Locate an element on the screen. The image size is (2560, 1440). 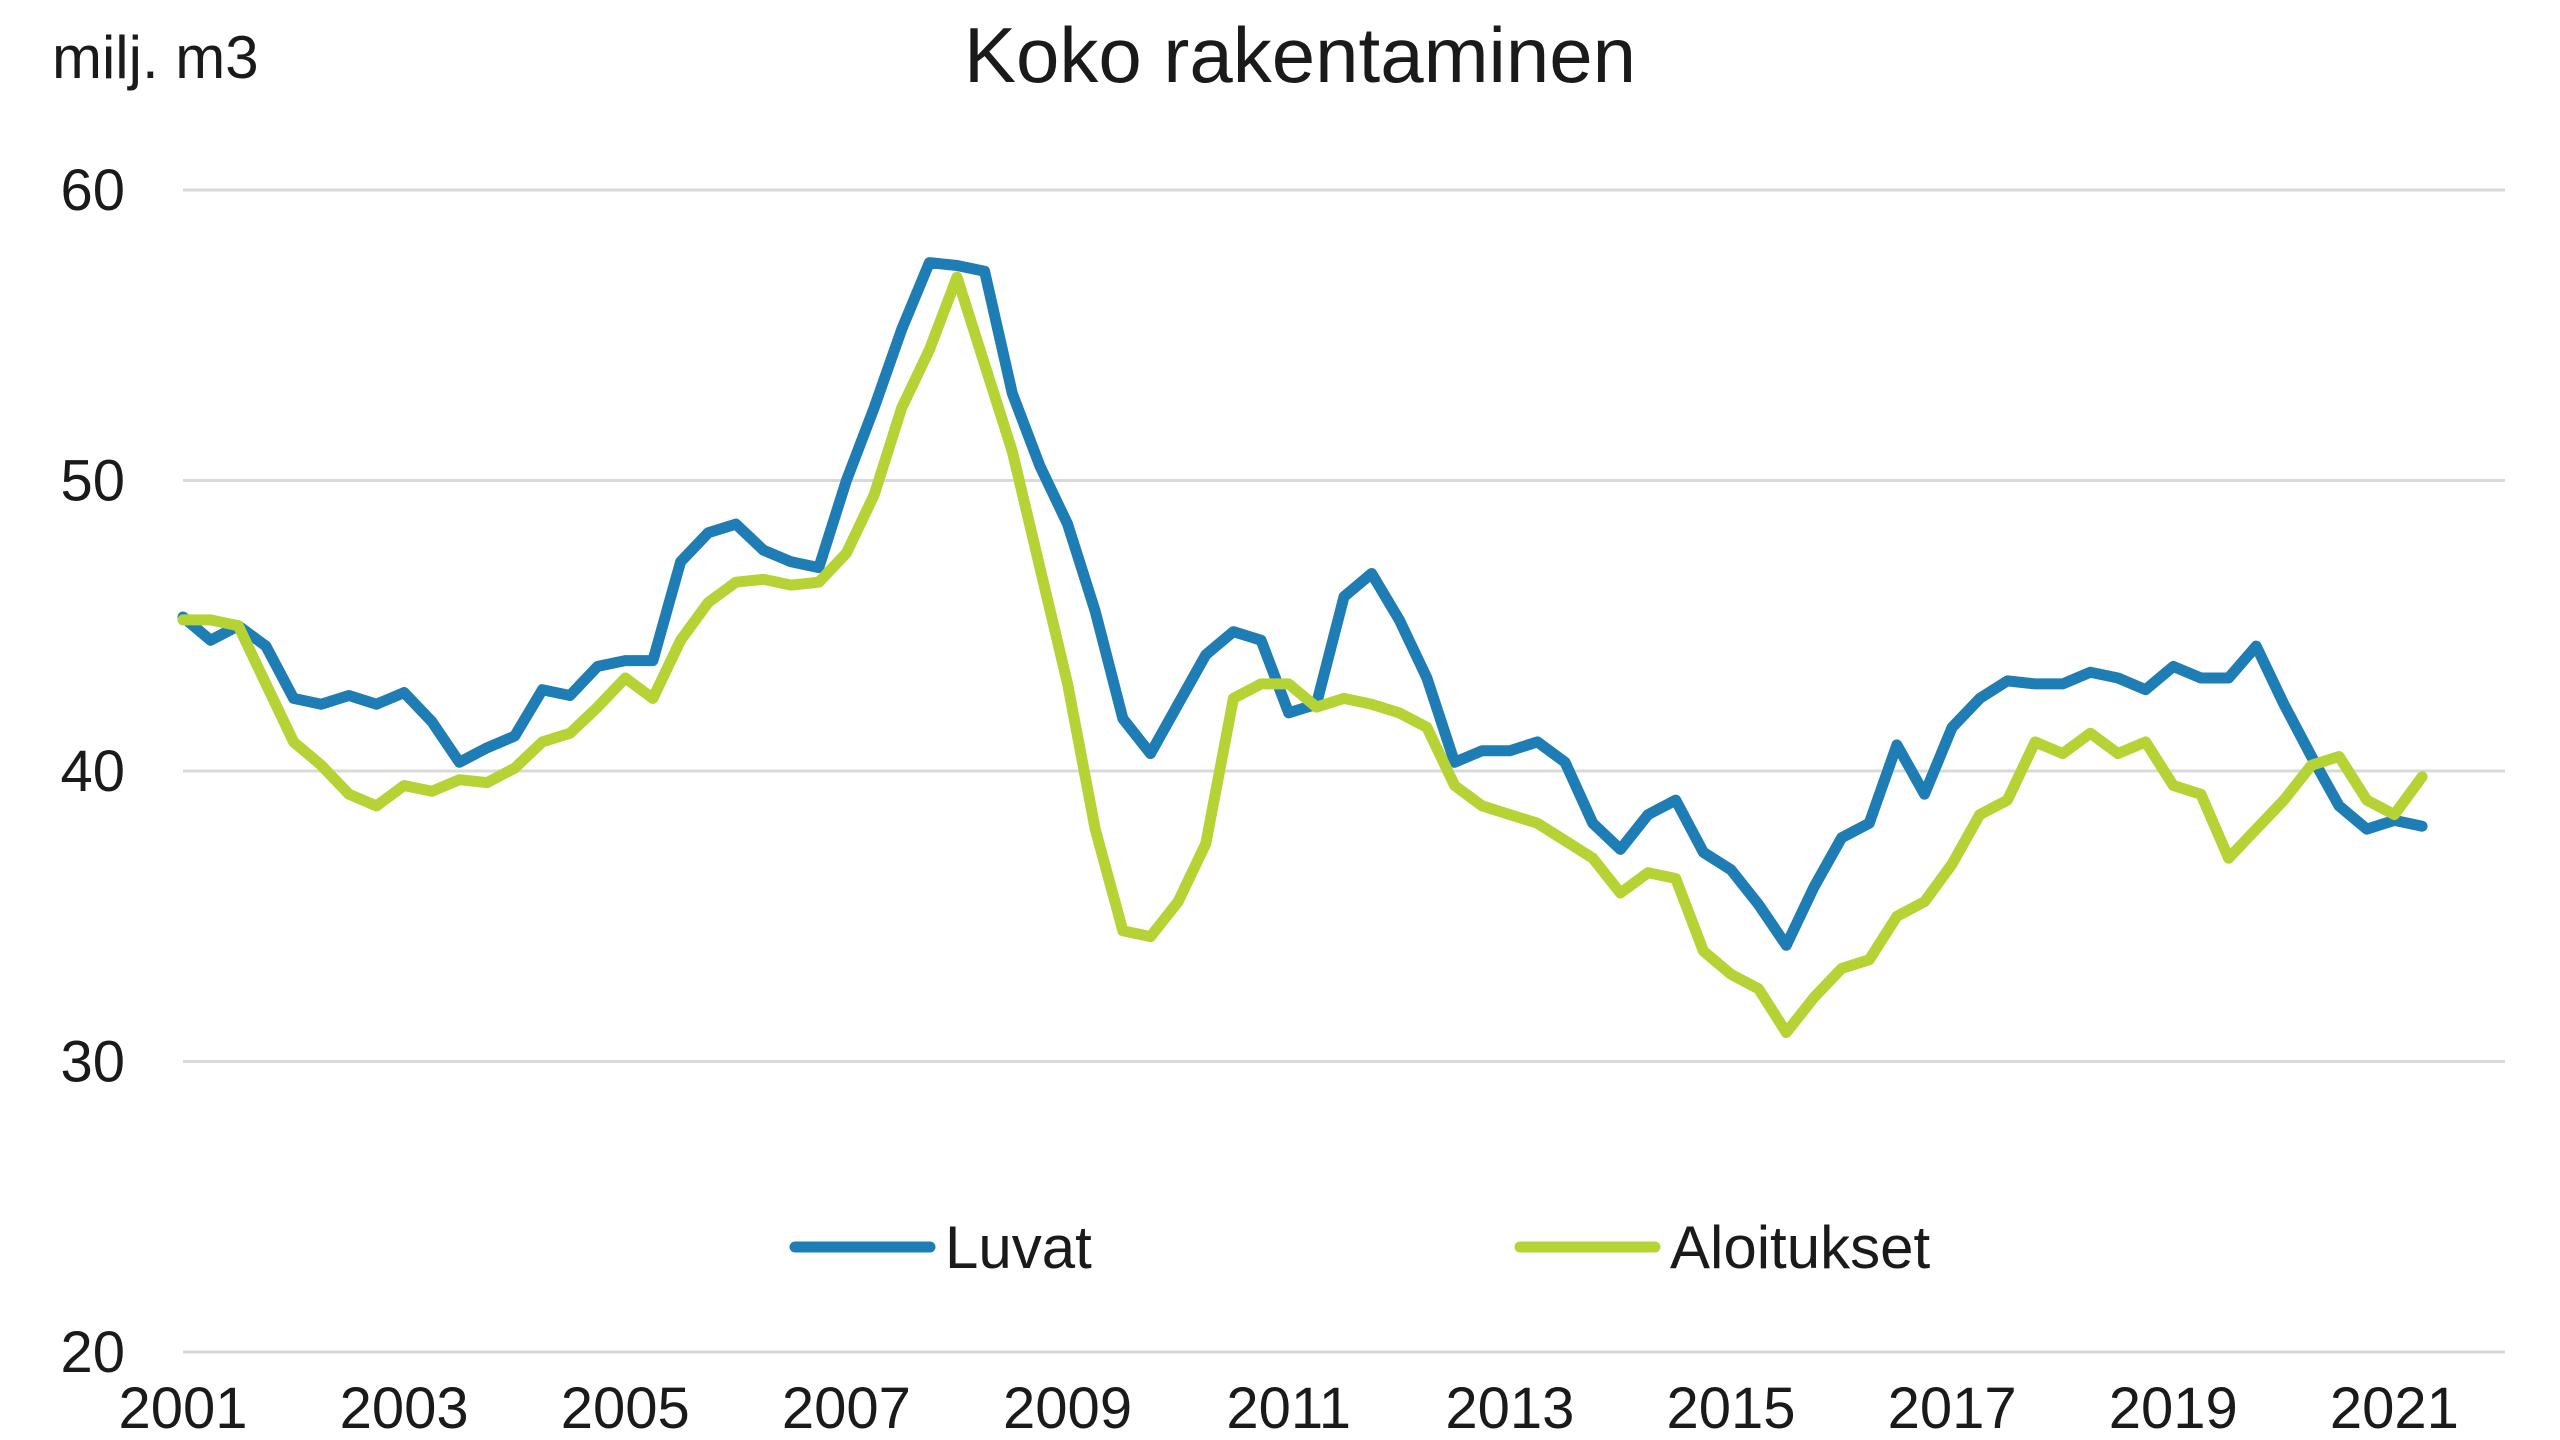
y-tick-label: 60 is located at coordinates (92, 190).